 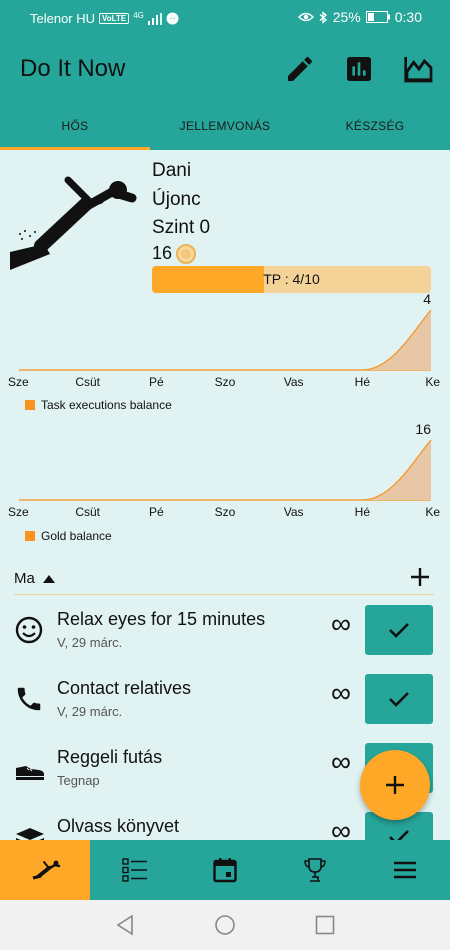 What do you see at coordinates (325, 925) in the screenshot?
I see `recents-icon` at bounding box center [325, 925].